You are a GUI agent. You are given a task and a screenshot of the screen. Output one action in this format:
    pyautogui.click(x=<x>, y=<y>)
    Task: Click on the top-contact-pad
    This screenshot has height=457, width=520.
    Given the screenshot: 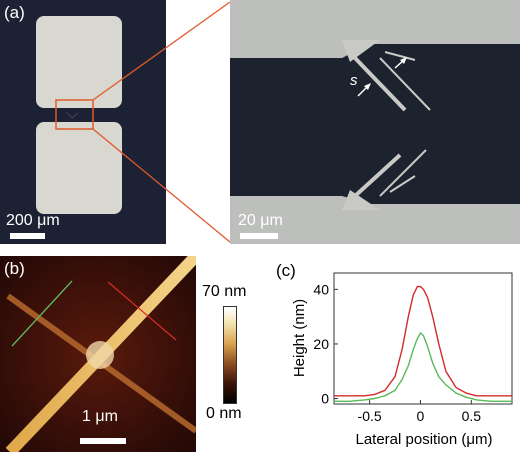 What is the action you would take?
    pyautogui.click(x=79, y=62)
    